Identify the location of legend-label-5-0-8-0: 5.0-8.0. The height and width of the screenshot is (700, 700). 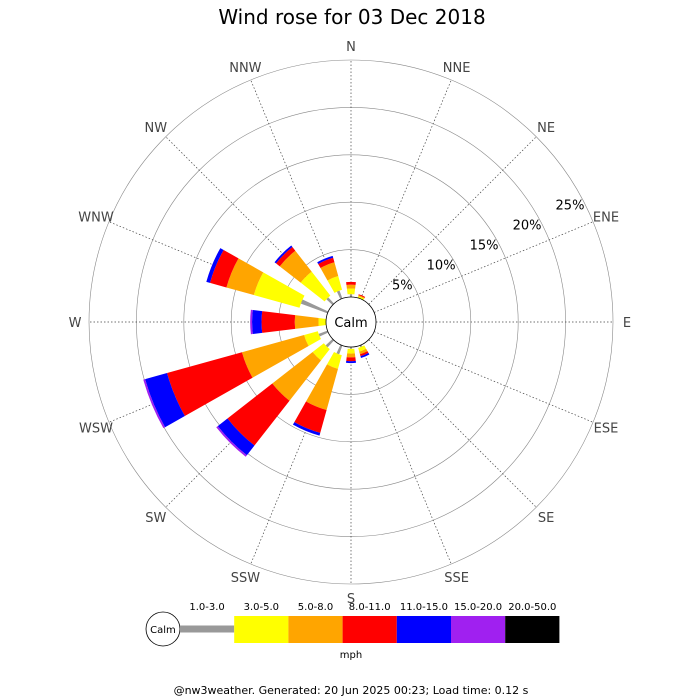
(315, 607).